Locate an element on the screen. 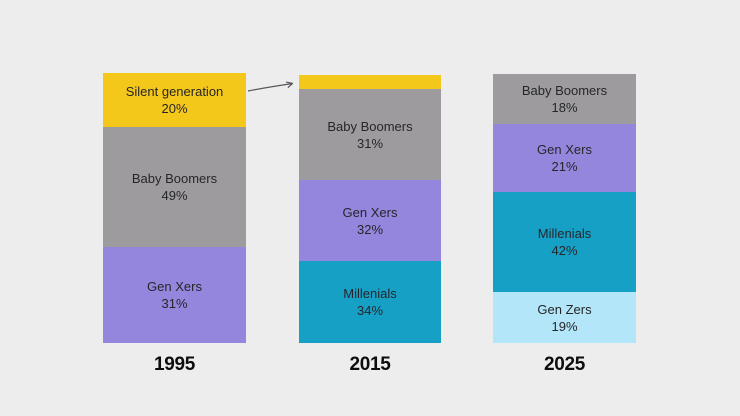  segment-2015-gen-xers: Gen Xers 32% is located at coordinates (370, 220).